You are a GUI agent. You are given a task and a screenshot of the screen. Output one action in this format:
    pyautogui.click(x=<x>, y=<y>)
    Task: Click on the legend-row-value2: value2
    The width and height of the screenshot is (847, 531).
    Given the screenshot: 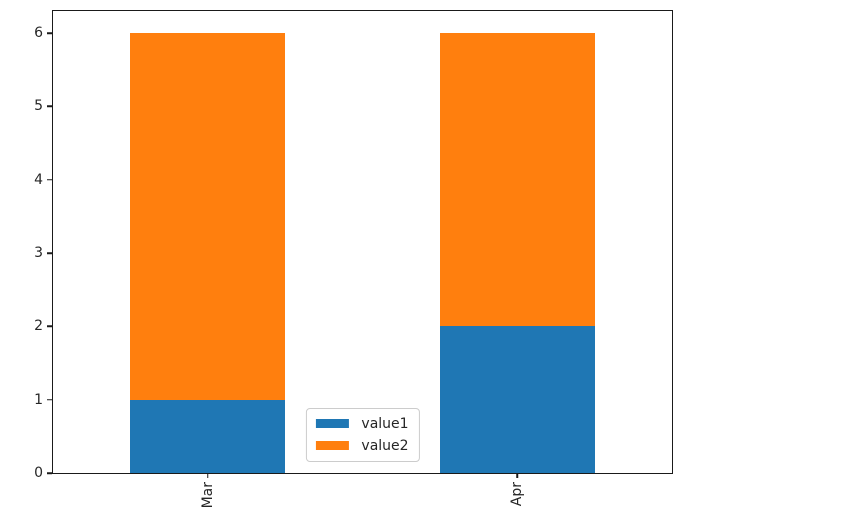 What is the action you would take?
    pyautogui.click(x=362, y=445)
    